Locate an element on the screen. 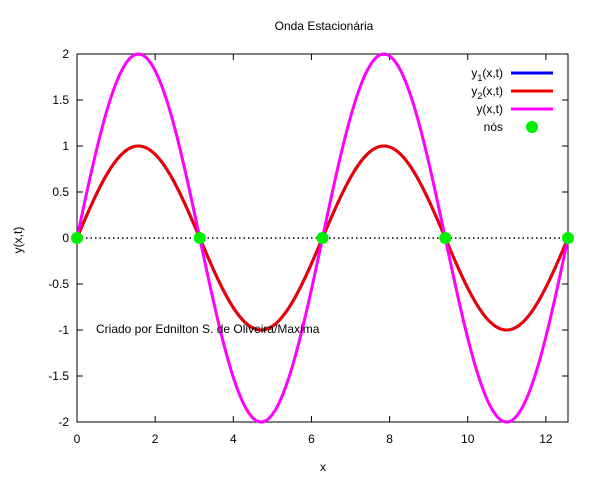 The image size is (600, 480). x-tick-label: 4 is located at coordinates (233, 439).